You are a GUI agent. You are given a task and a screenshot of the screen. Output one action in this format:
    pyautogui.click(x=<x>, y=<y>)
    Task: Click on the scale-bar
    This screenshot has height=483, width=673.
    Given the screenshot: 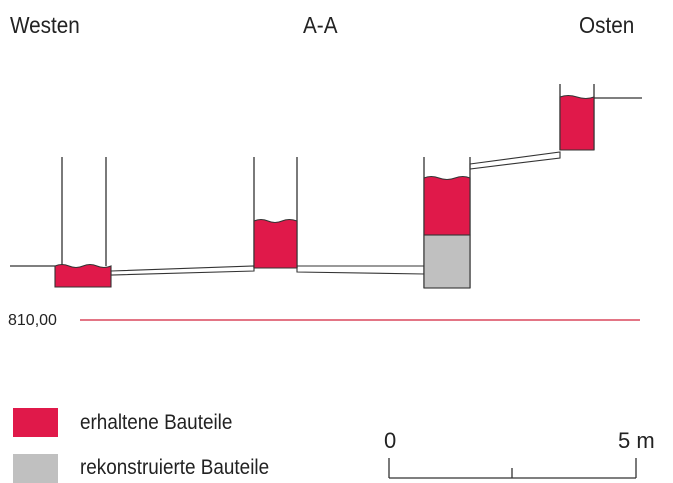 What is the action you would take?
    pyautogui.click(x=512, y=468)
    